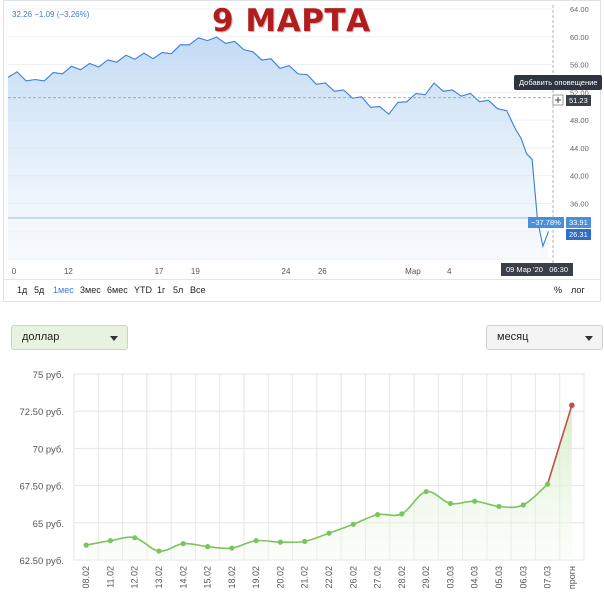 The height and width of the screenshot is (595, 604). I want to click on range-button-ytd: YTD, so click(143, 290).